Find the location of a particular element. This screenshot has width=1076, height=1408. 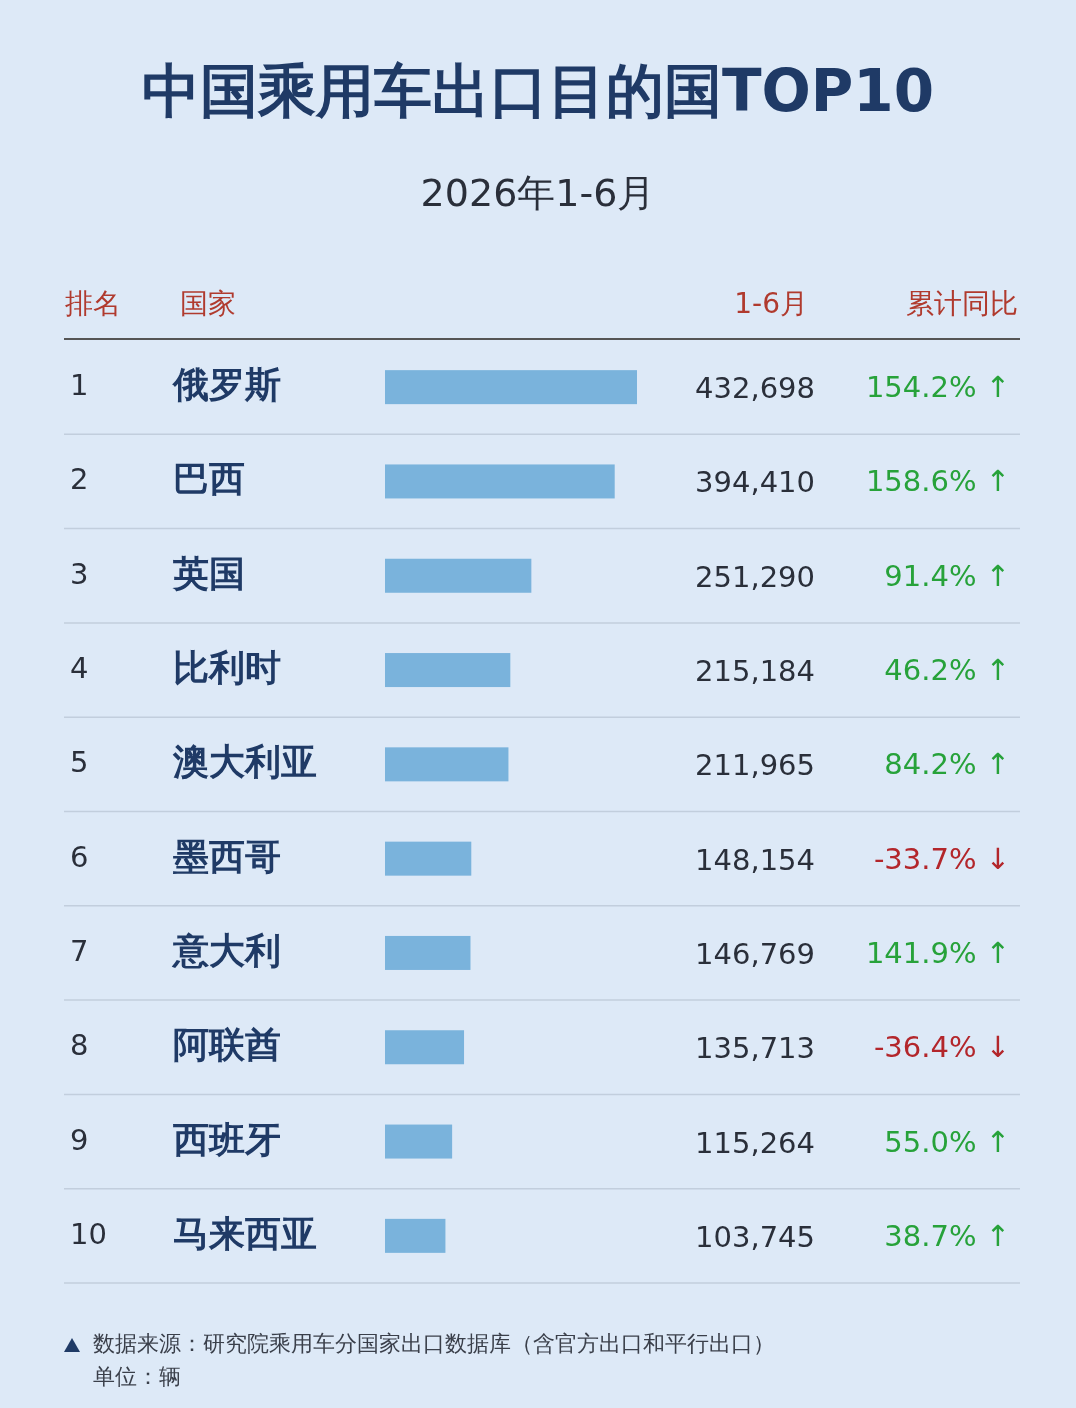

text: 排名 is located at coordinates (93, 303).